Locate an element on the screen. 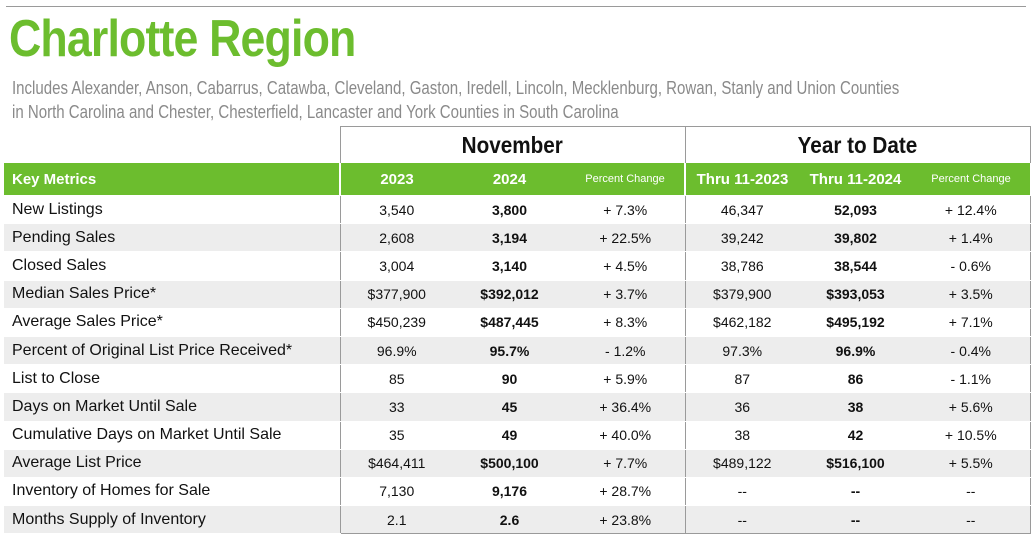 Image resolution: width=1032 pixels, height=534 pixels. column-header-month-pct: Percent Change is located at coordinates (625, 179).